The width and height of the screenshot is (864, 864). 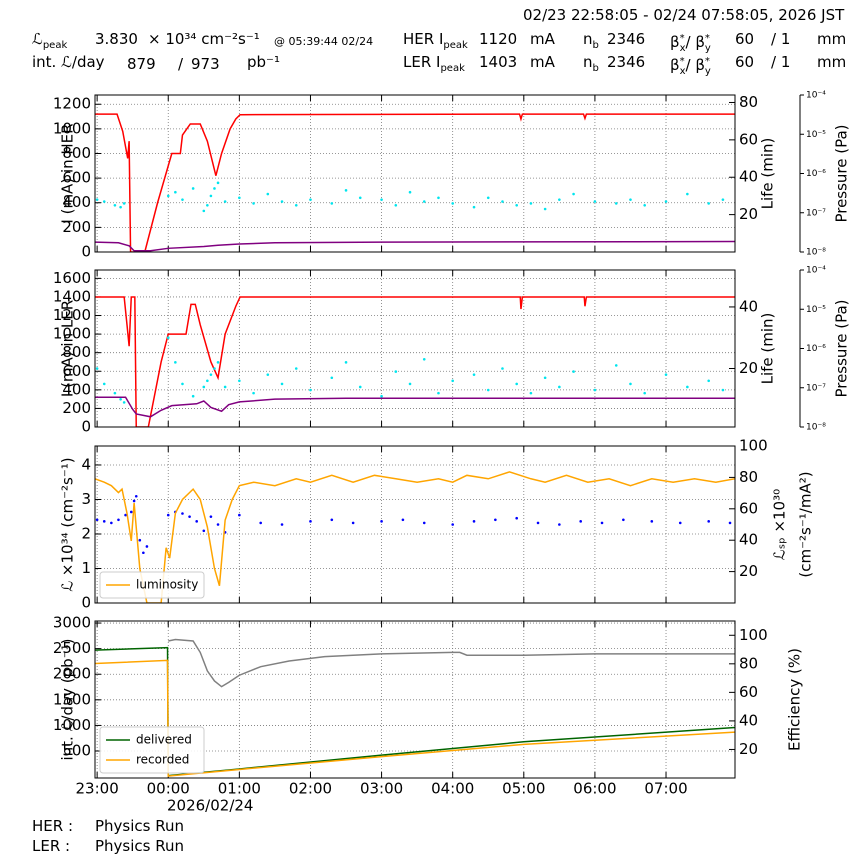 I want to click on status-ring: LER :, so click(x=51, y=846).